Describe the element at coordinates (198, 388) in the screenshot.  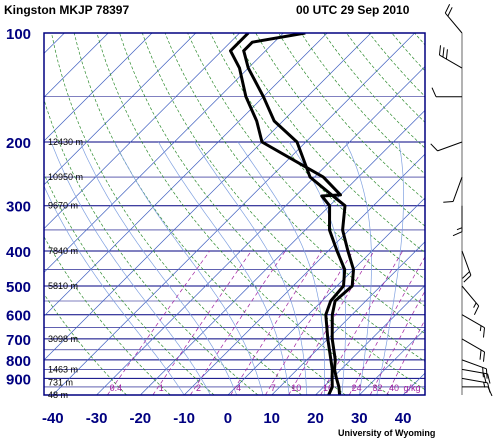
I see `mixing-ratio-label: 2` at that location.